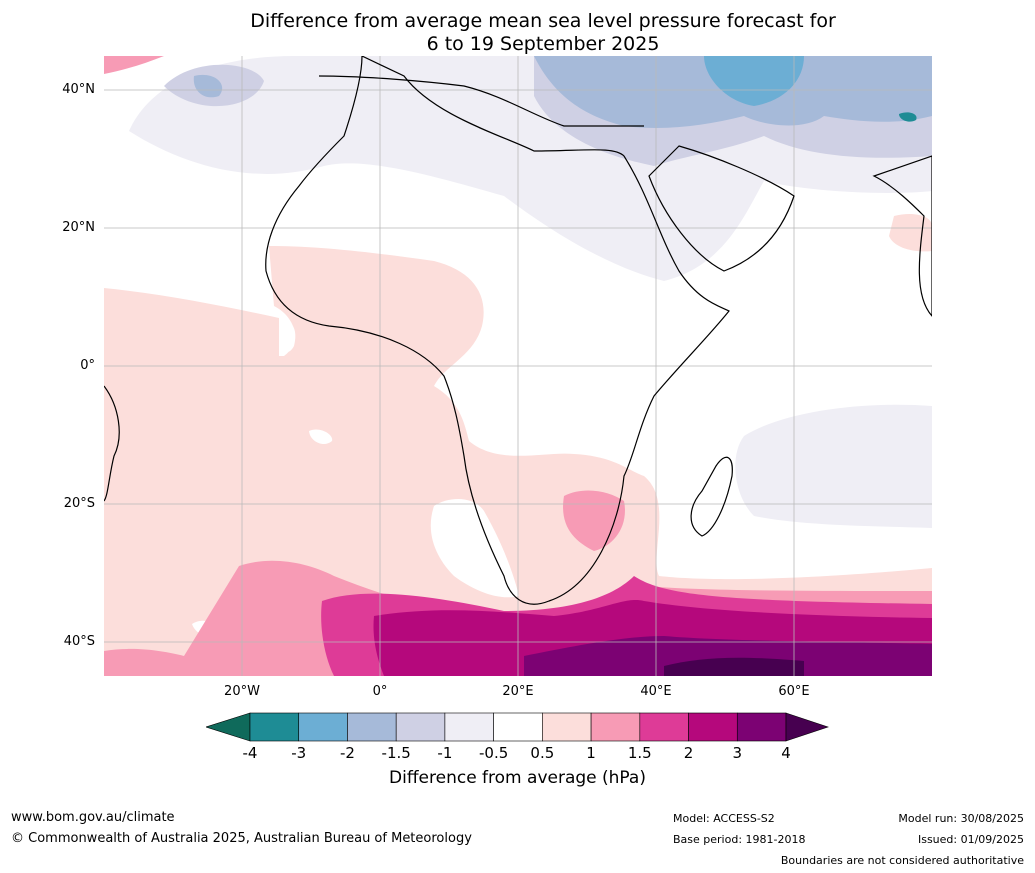 The height and width of the screenshot is (873, 1035). What do you see at coordinates (786, 753) in the screenshot?
I see `colorbar-tick-label: 4` at bounding box center [786, 753].